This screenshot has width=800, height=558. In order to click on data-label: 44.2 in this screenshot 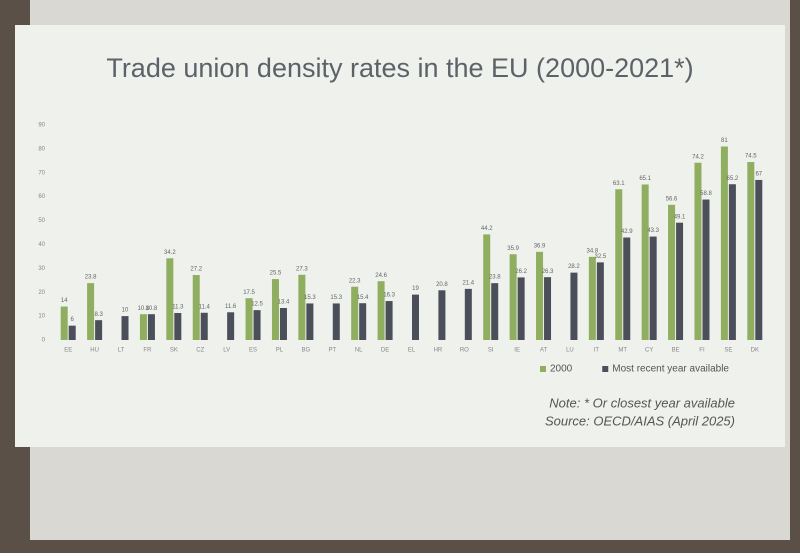, I will do `click(487, 229)`.